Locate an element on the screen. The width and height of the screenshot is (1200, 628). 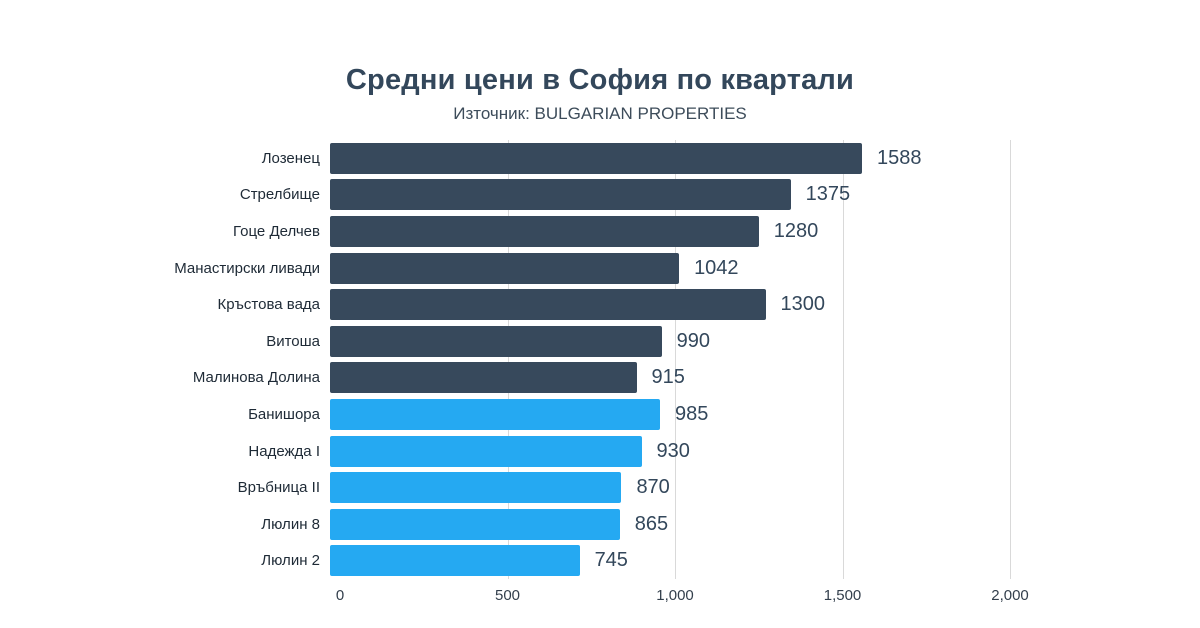
bar-label: Гоце Делчев is located at coordinates (276, 231).